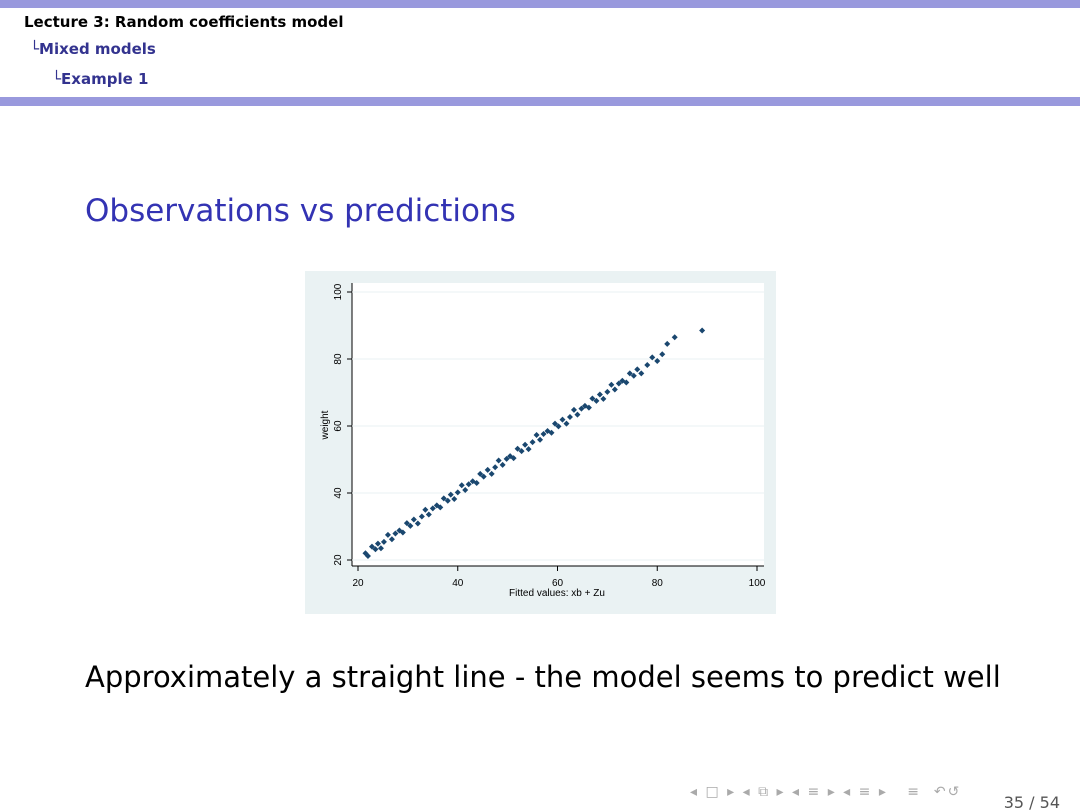  Describe the element at coordinates (557, 593) in the screenshot. I see `x-axis-label: Fitted values: xb + Zu` at that location.